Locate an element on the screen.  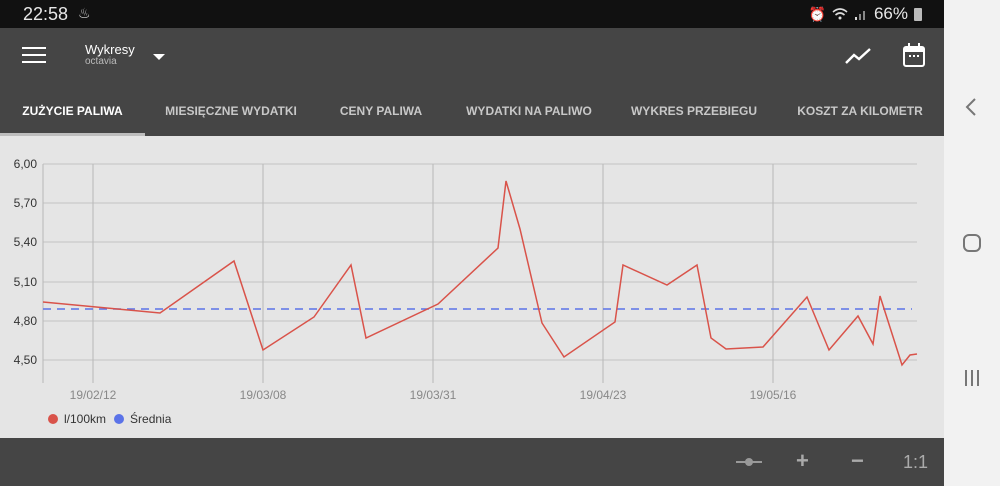
dropdown-icon is located at coordinates (159, 57).